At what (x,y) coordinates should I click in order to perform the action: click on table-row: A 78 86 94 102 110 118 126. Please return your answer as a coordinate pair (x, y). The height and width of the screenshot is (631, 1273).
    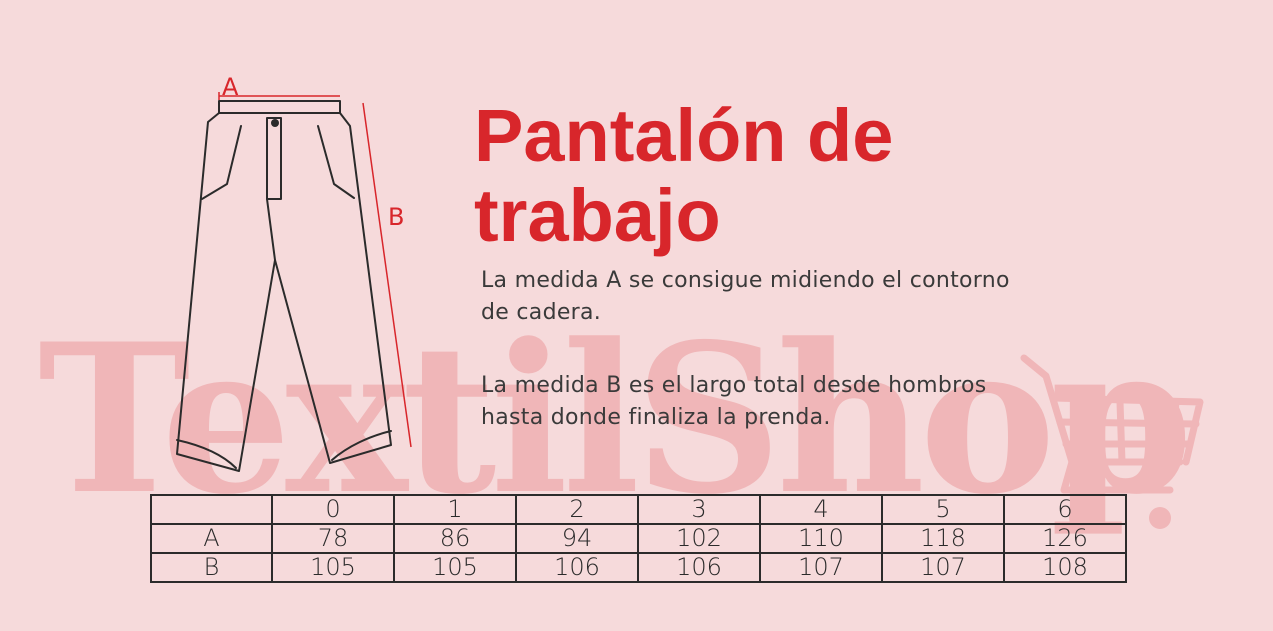
    Looking at the image, I should click on (638, 538).